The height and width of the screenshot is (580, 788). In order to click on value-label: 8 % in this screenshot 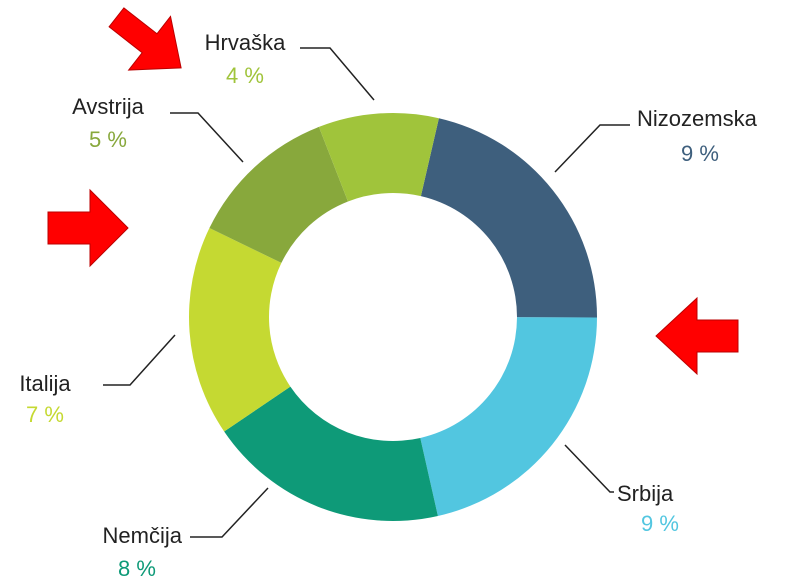, I will do `click(137, 568)`.